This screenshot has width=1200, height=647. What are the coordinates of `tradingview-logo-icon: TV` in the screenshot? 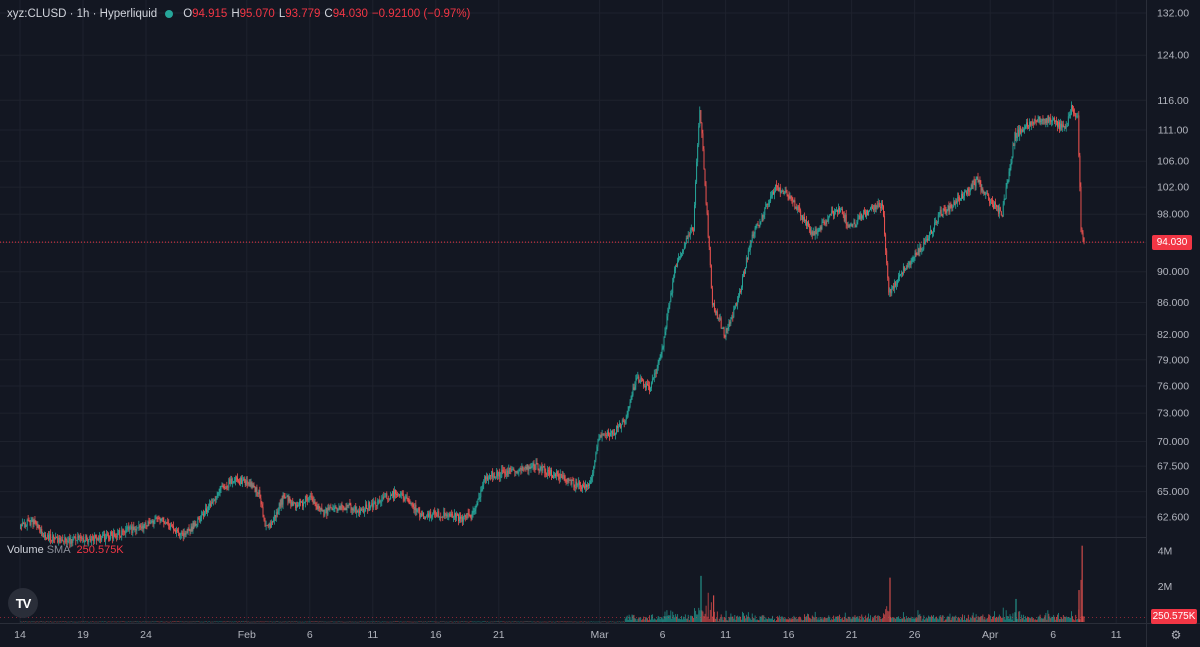 It's located at (23, 603).